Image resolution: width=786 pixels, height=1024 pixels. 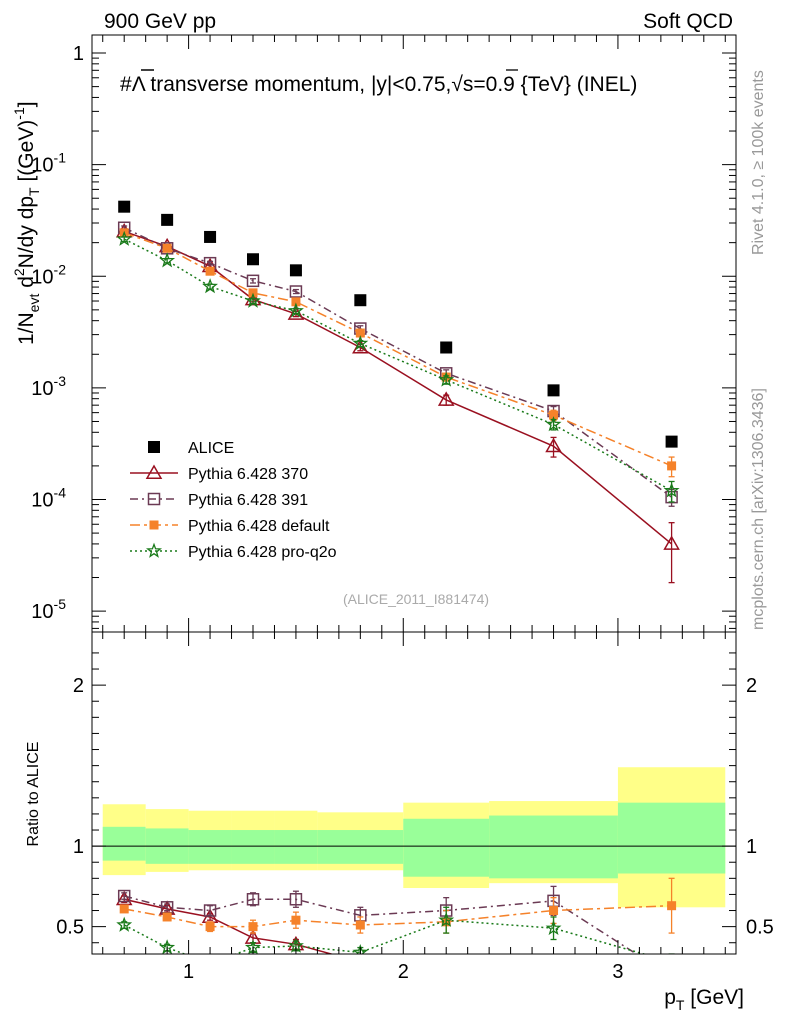 What do you see at coordinates (78, 847) in the screenshot?
I see `ratio-y-tick-label: 1` at bounding box center [78, 847].